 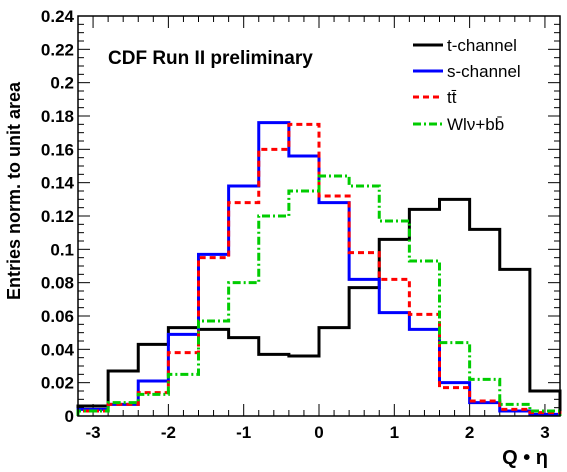 I want to click on y-tick-label: 0.06, so click(x=57, y=316).